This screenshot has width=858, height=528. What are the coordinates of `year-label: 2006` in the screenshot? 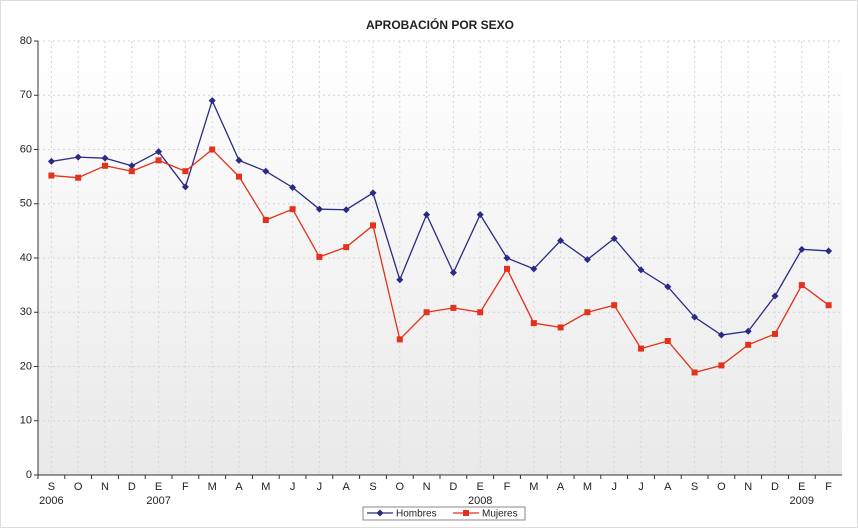 It's located at (51, 501).